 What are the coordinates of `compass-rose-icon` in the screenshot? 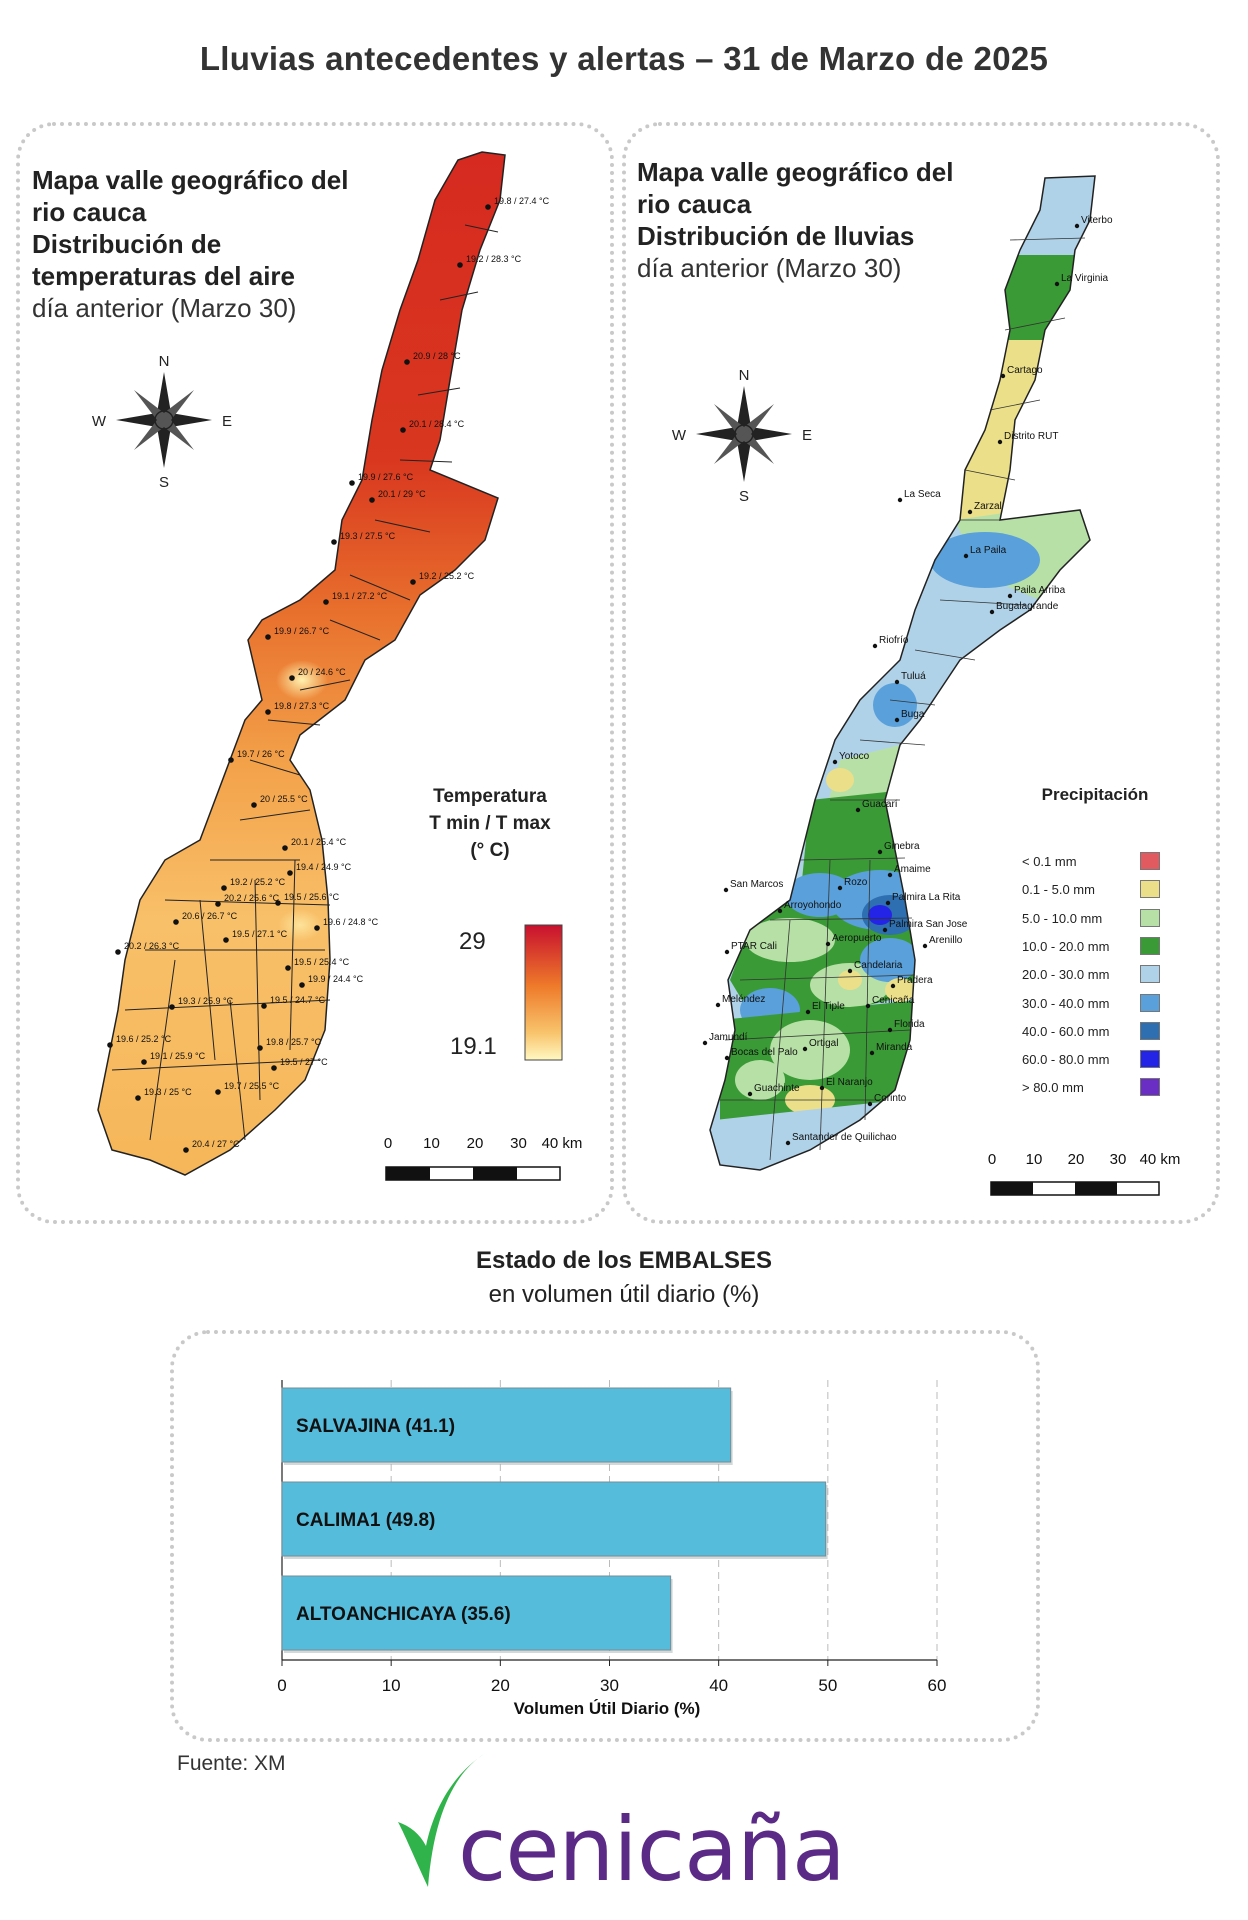 It's located at (744, 434).